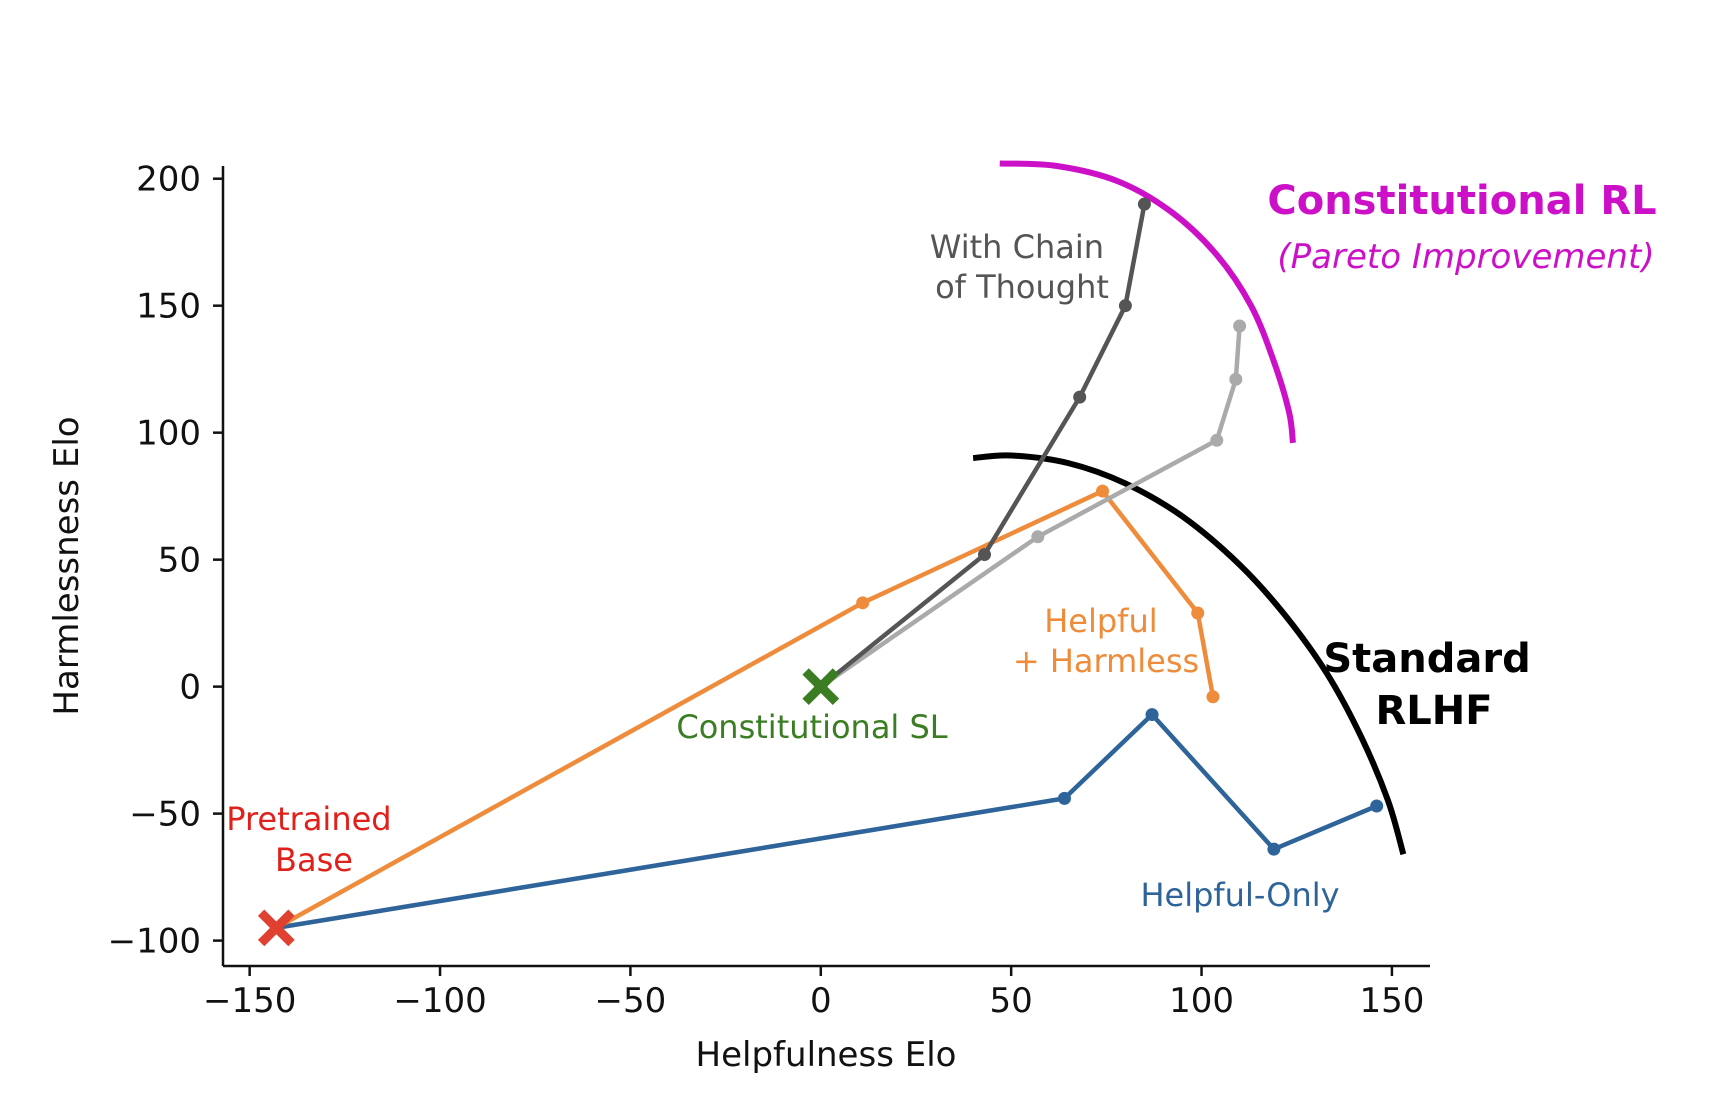 The height and width of the screenshot is (1098, 1728). What do you see at coordinates (1201, 1001) in the screenshot?
I see `x-tick-label: 100` at bounding box center [1201, 1001].